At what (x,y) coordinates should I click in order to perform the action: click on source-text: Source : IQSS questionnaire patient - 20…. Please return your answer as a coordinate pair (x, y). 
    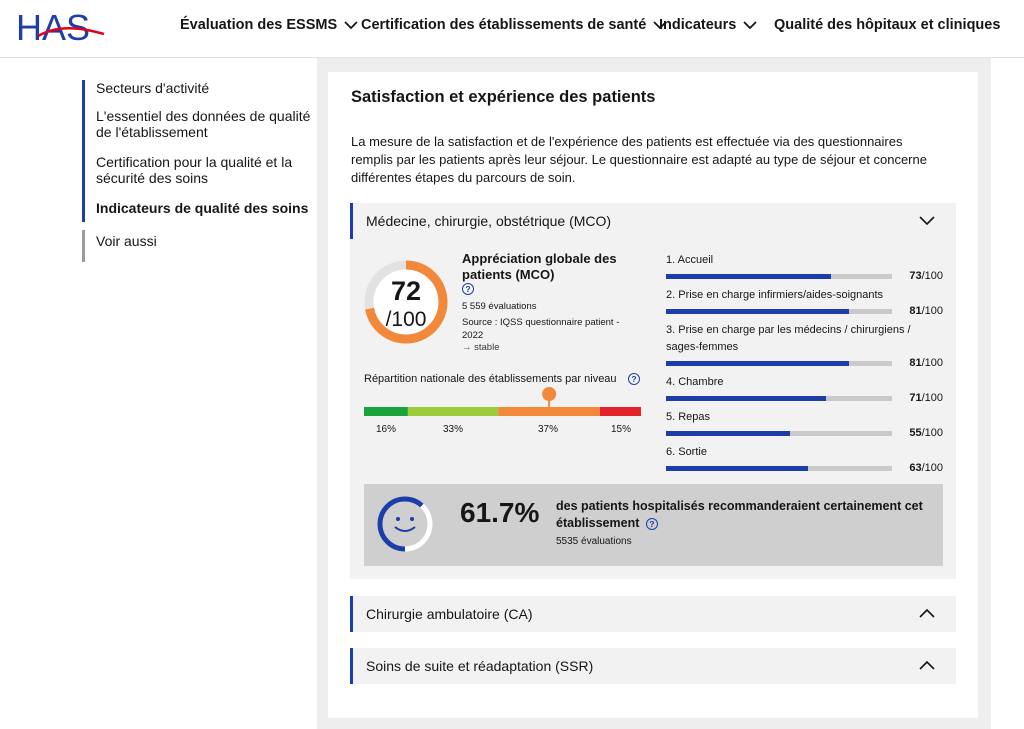
    Looking at the image, I should click on (541, 329).